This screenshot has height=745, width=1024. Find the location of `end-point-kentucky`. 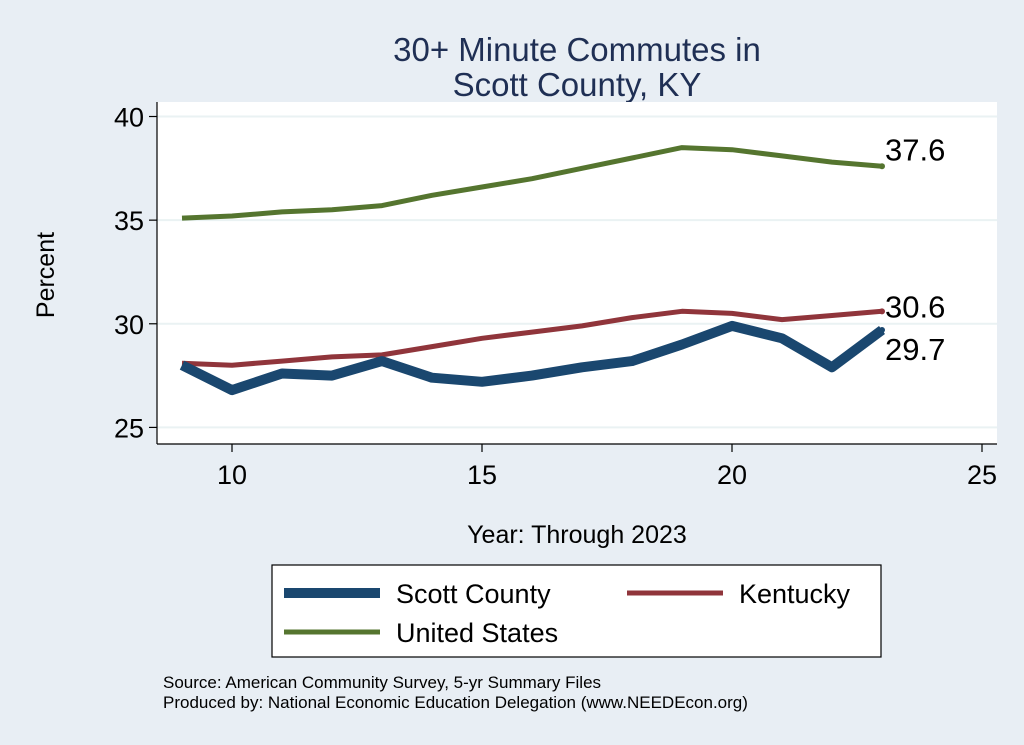

end-point-kentucky is located at coordinates (882, 311).